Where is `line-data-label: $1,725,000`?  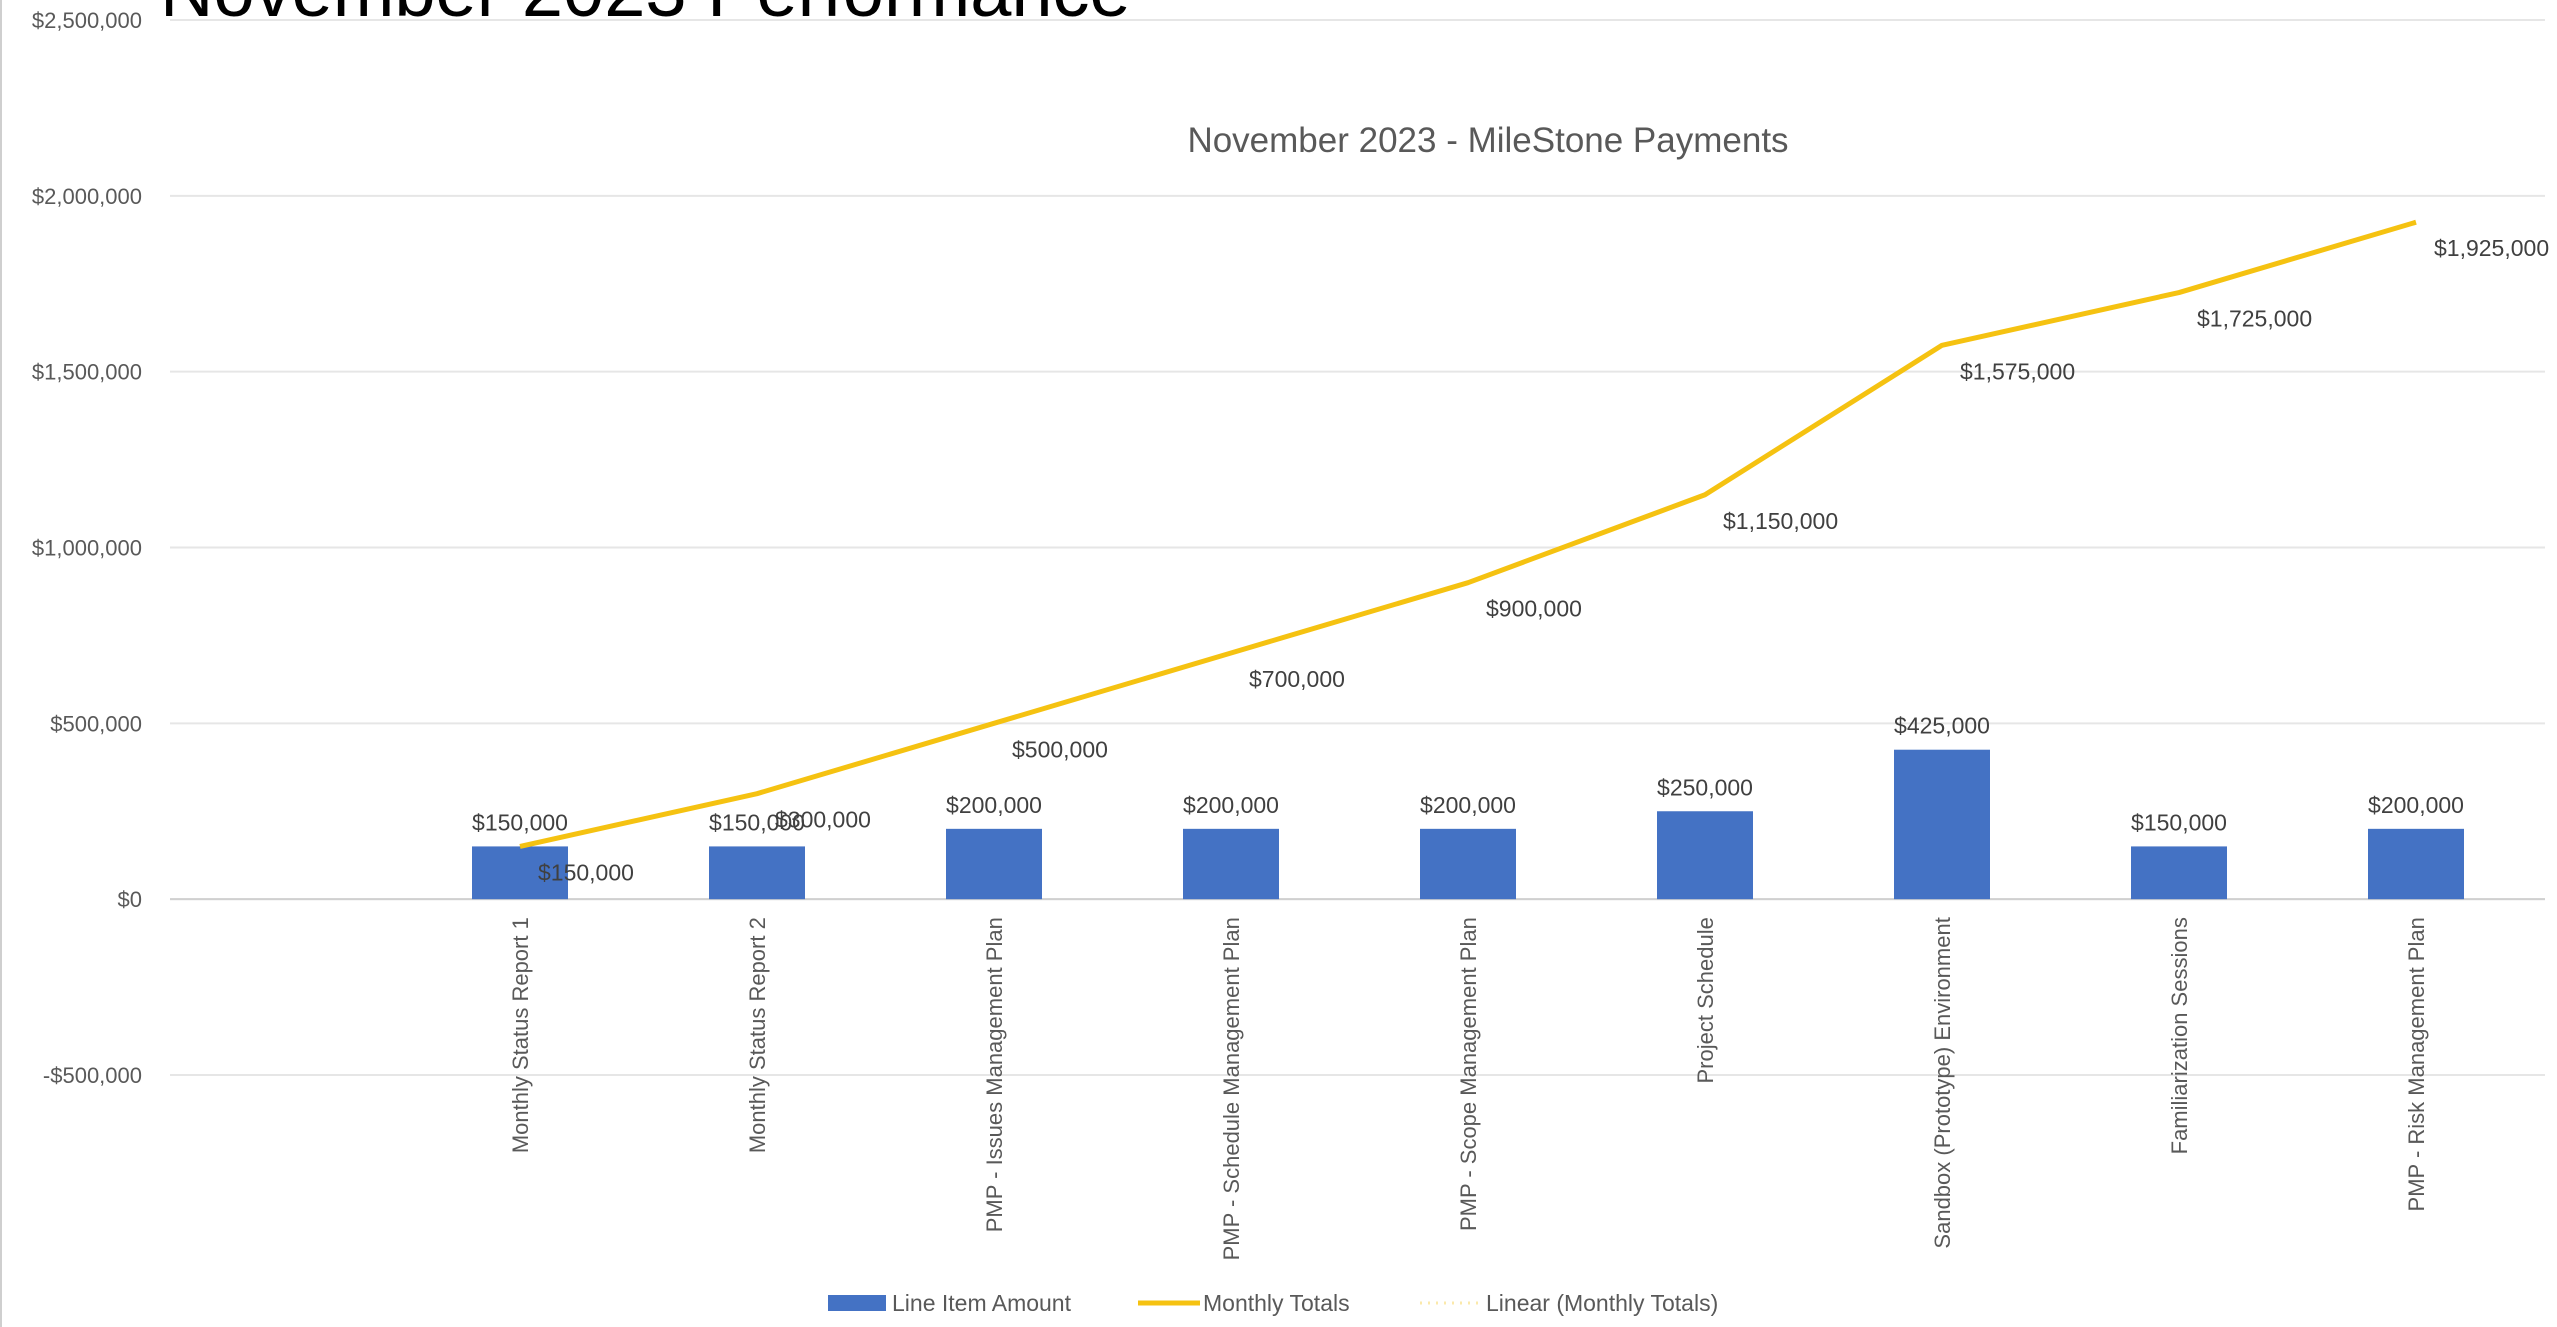 line-data-label: $1,725,000 is located at coordinates (2254, 319).